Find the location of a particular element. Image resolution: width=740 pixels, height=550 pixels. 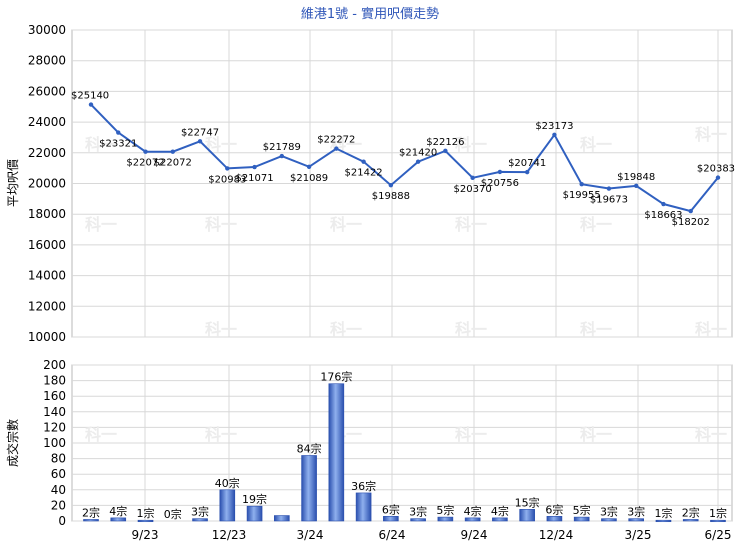

x-tick-label: 12/24 is located at coordinates (556, 535).